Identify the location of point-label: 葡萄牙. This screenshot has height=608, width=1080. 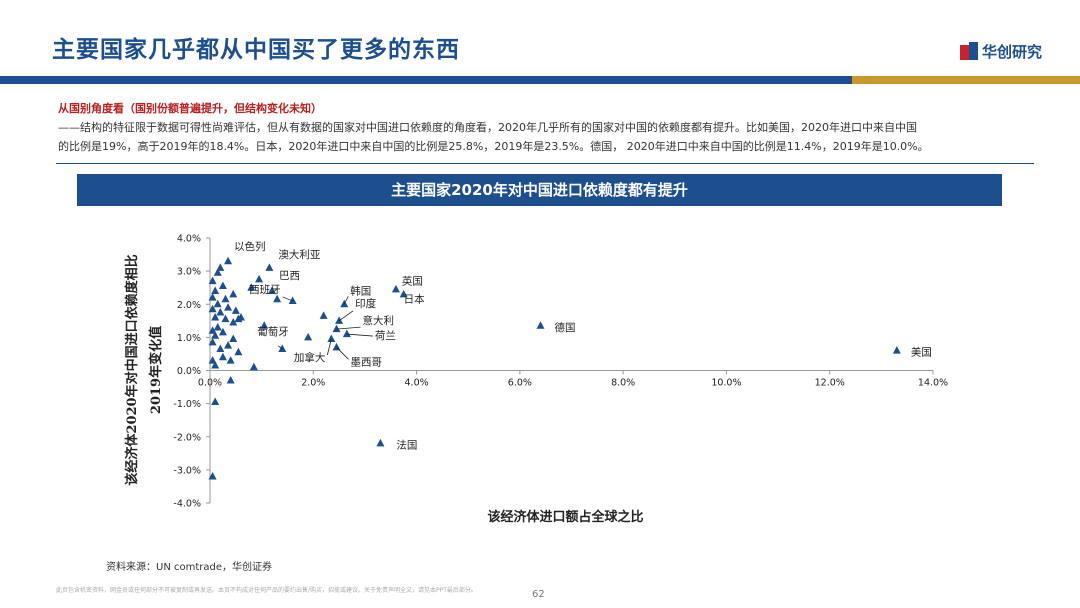
(273, 331).